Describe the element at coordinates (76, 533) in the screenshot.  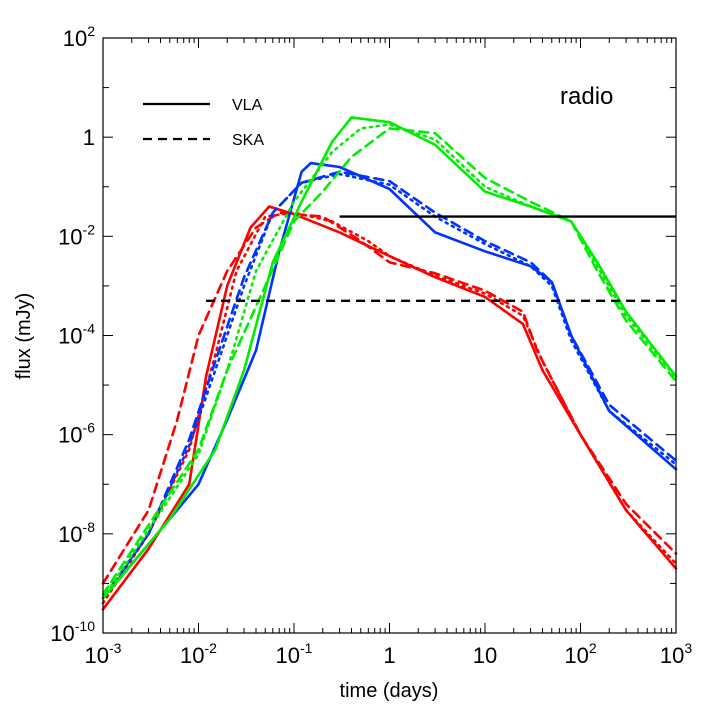
I see `y-tick-label: 10⁻⁸` at that location.